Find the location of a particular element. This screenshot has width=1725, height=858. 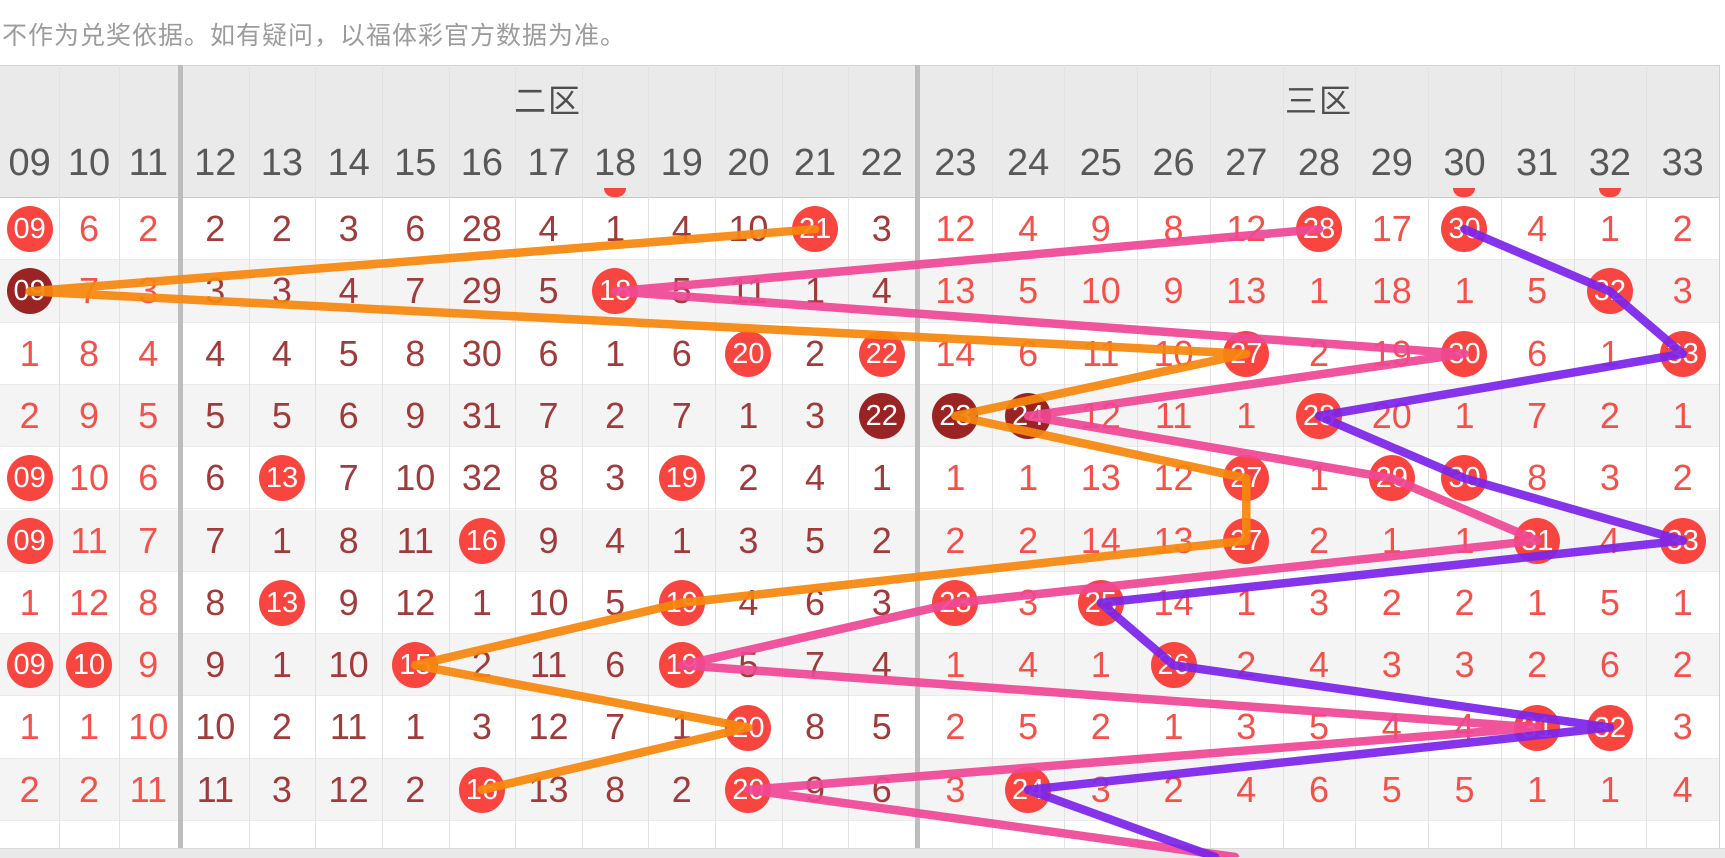

column-header: 22 is located at coordinates (881, 163).